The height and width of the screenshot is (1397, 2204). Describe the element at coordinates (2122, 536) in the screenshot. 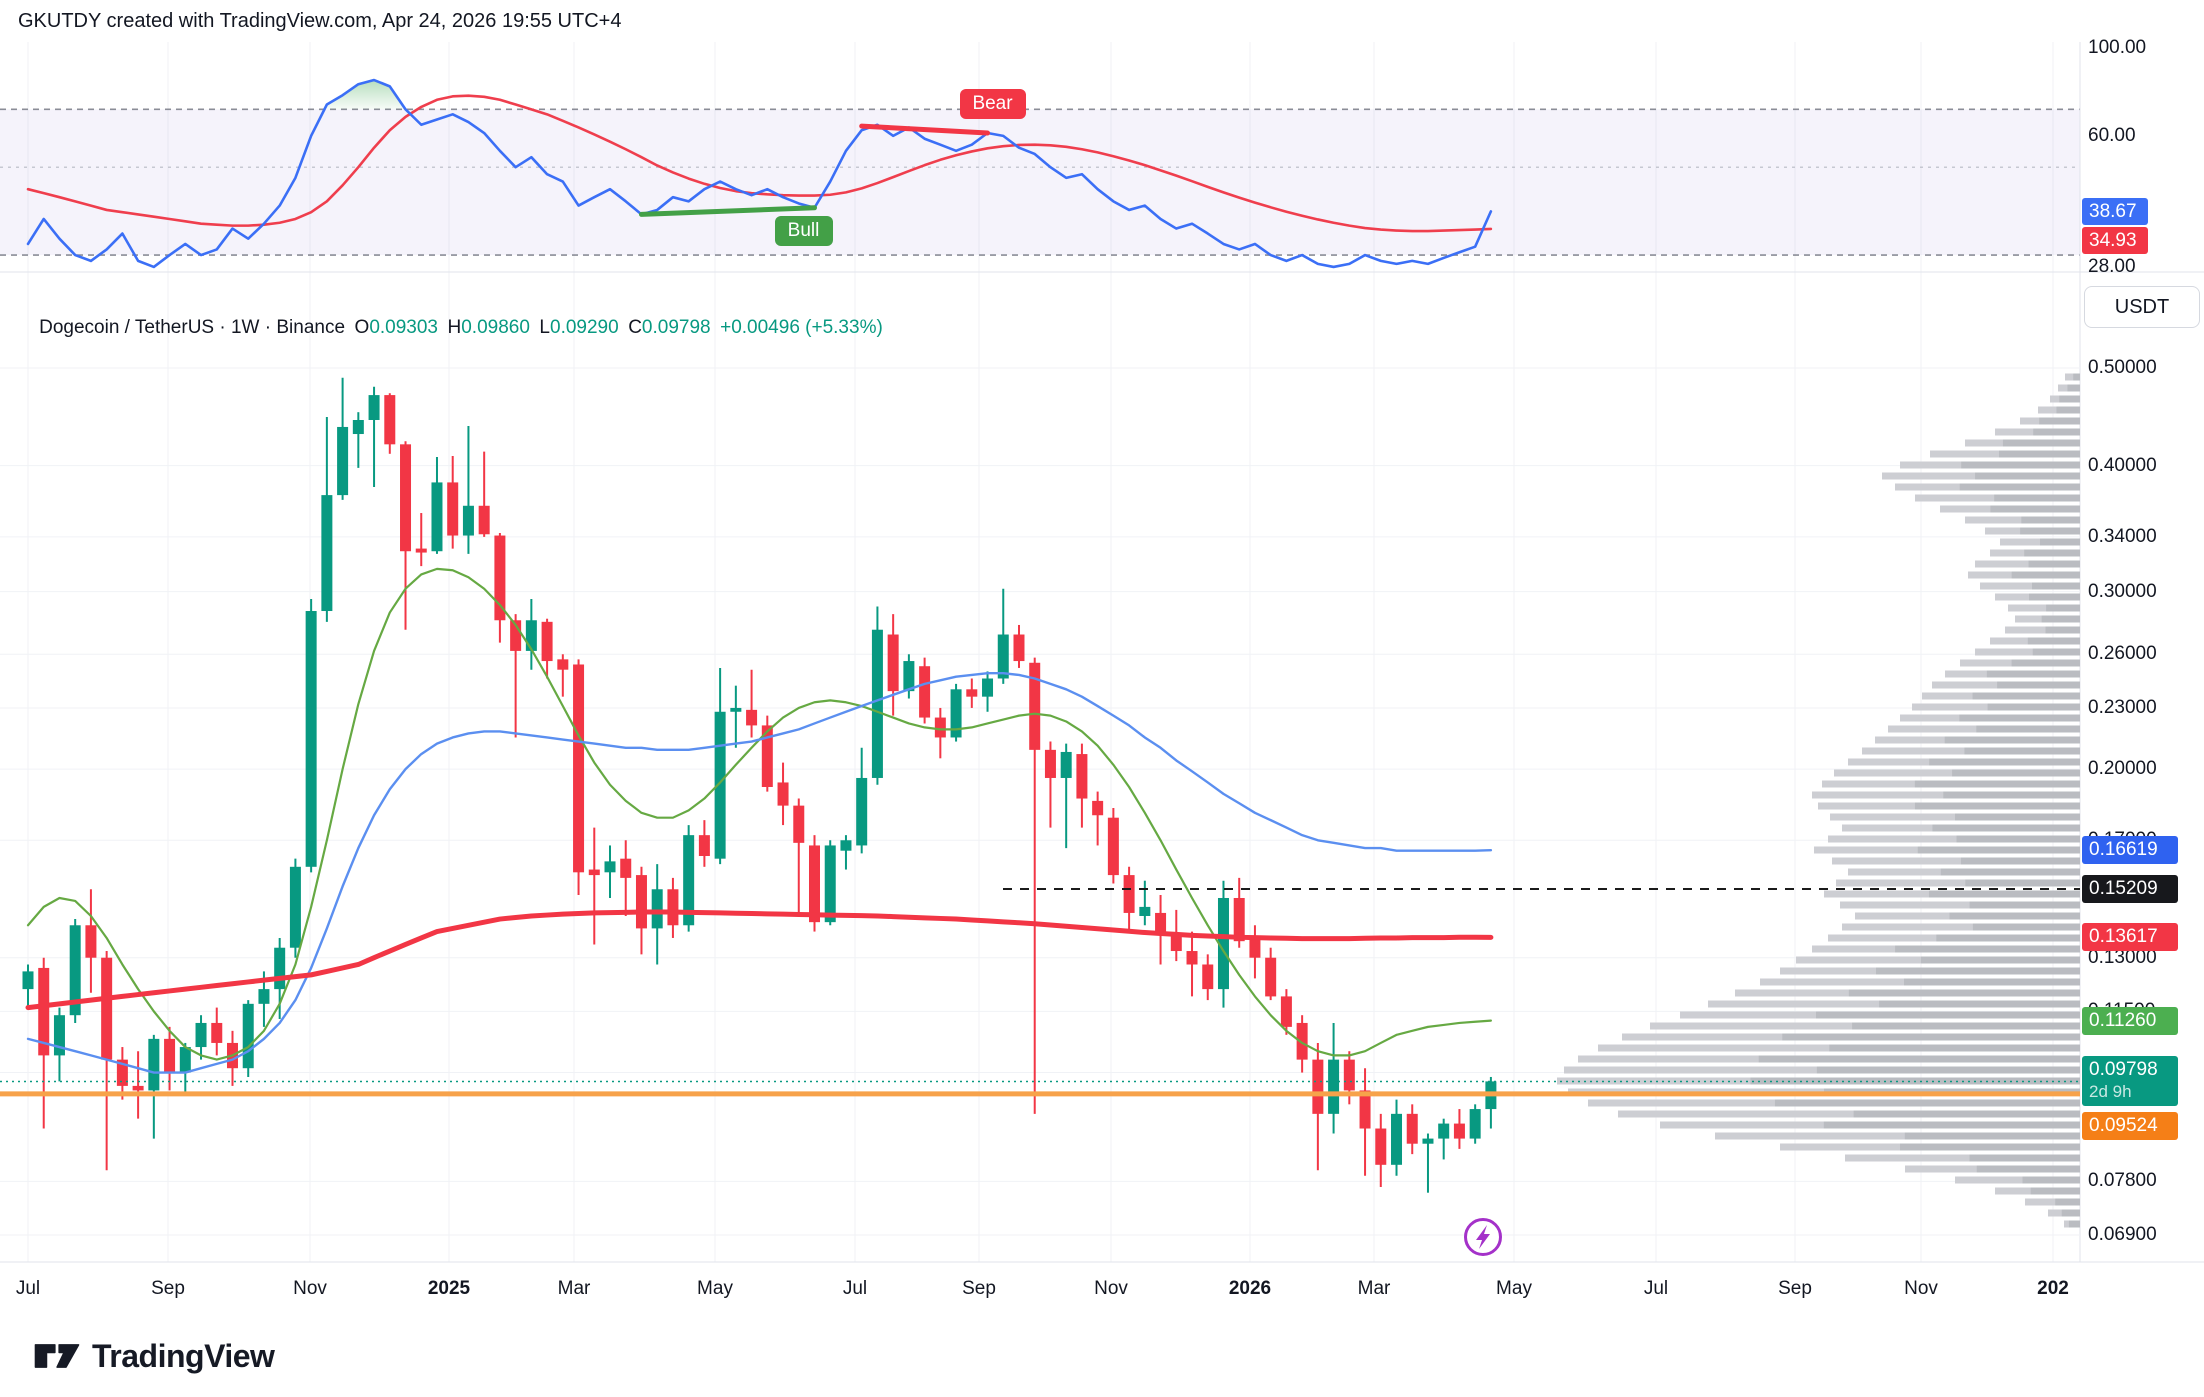

I see `price-axis-tick: 0.34000` at that location.